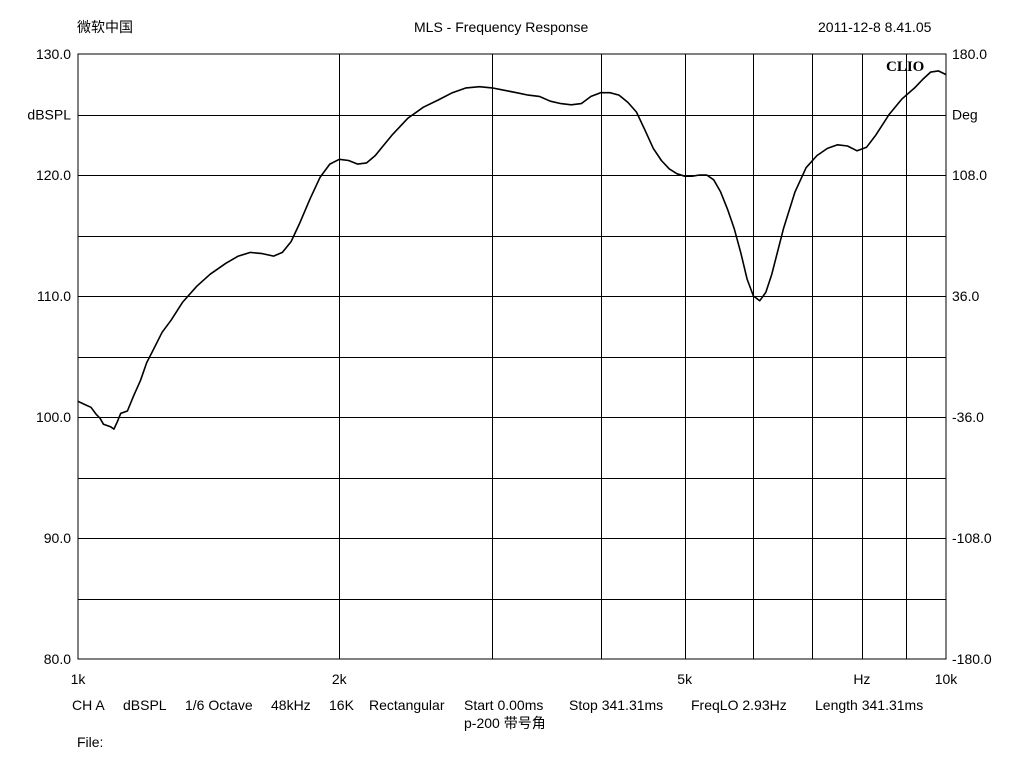 The width and height of the screenshot is (1024, 768). What do you see at coordinates (616, 705) in the screenshot?
I see `footer-stop: Stop 341.31ms` at bounding box center [616, 705].